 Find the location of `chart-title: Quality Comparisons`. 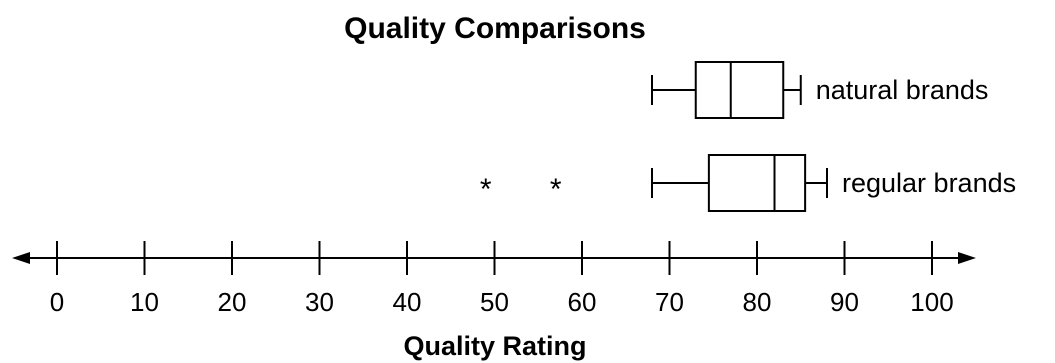

chart-title: Quality Comparisons is located at coordinates (495, 28).